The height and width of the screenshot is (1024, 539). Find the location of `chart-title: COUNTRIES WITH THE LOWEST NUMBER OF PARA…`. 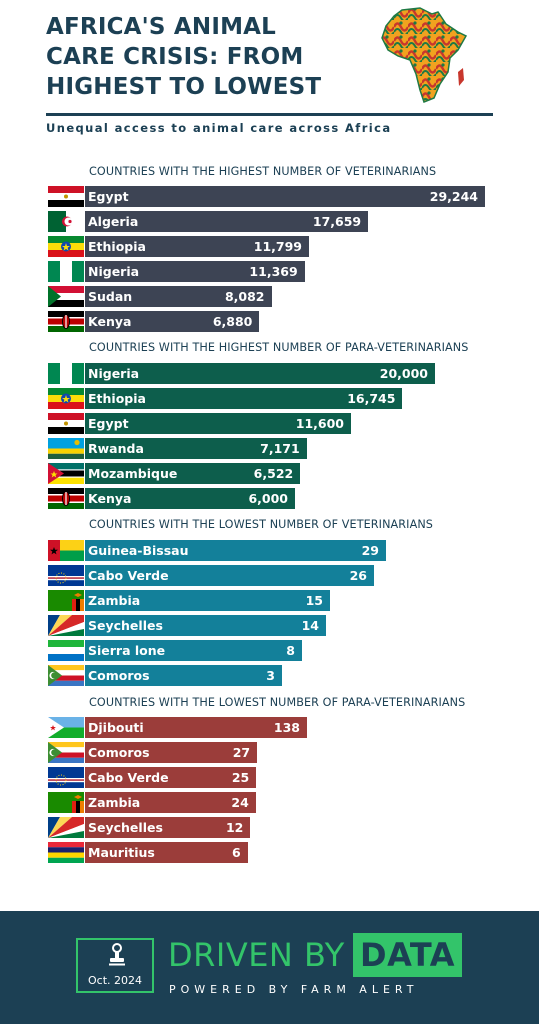

chart-title: COUNTRIES WITH THE LOWEST NUMBER OF PARA… is located at coordinates (277, 702).